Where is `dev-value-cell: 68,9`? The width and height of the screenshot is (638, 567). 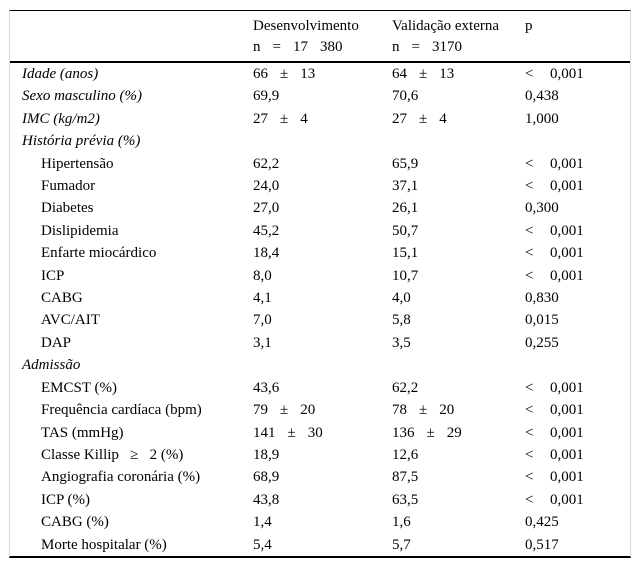 dev-value-cell: 68,9 is located at coordinates (266, 477).